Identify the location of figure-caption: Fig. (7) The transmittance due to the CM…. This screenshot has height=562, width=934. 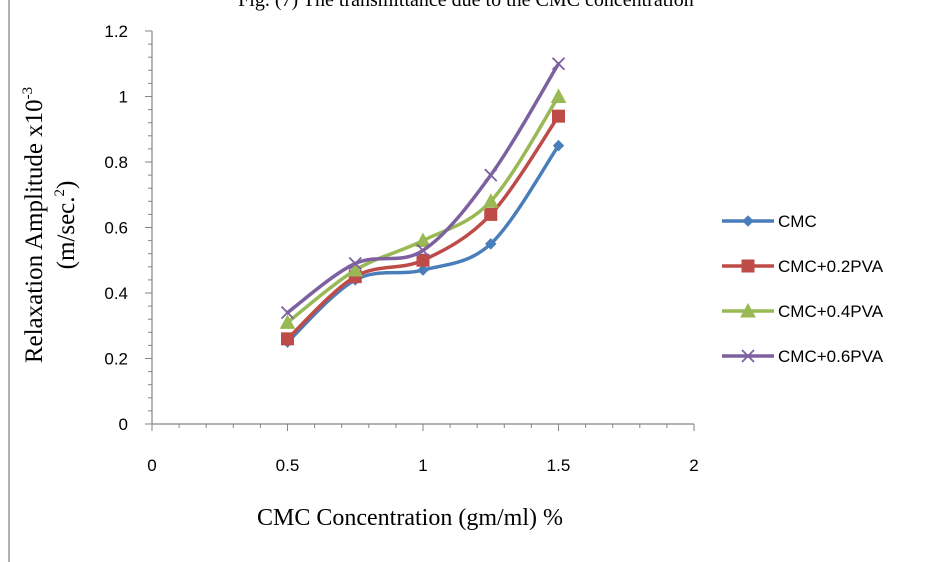
(466, 5).